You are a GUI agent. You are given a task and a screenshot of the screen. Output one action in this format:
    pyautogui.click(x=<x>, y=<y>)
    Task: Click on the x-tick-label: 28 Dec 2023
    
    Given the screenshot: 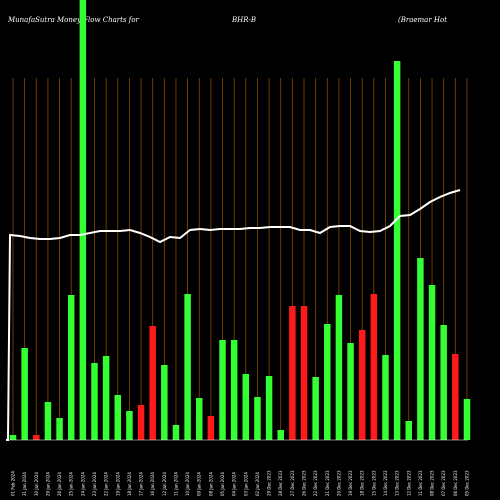 What is the action you would take?
    pyautogui.click(x=280, y=483)
    